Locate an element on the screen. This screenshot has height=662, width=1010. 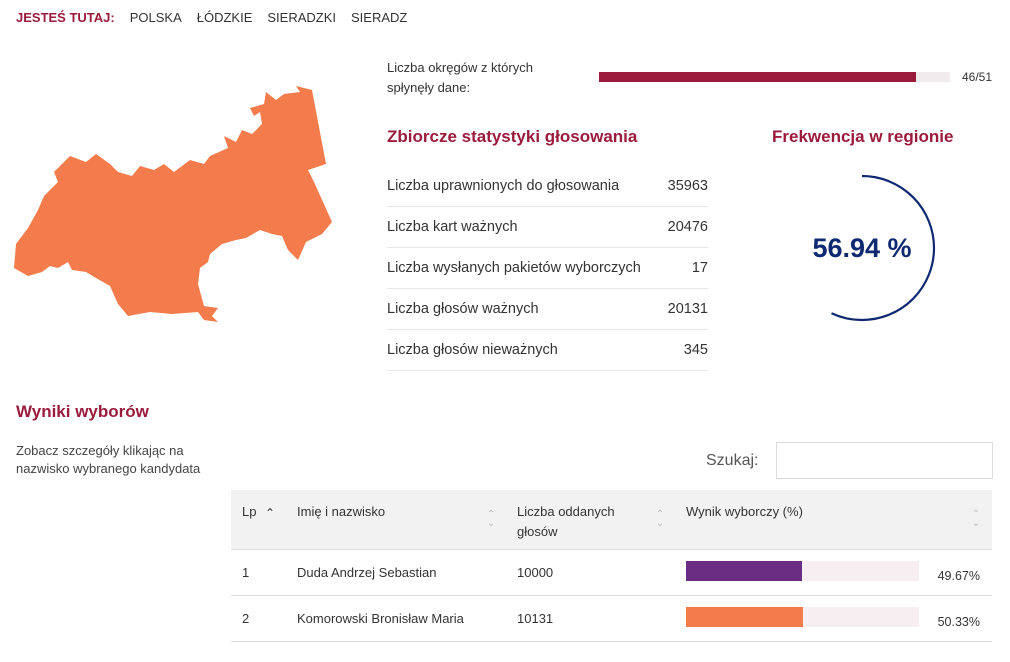
districts-progress-track is located at coordinates (774, 77).